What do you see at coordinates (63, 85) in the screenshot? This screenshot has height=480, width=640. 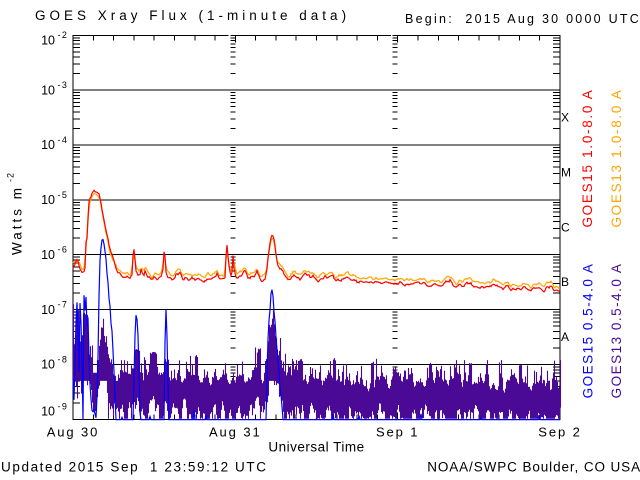 I see `svg-text: -3` at bounding box center [63, 85].